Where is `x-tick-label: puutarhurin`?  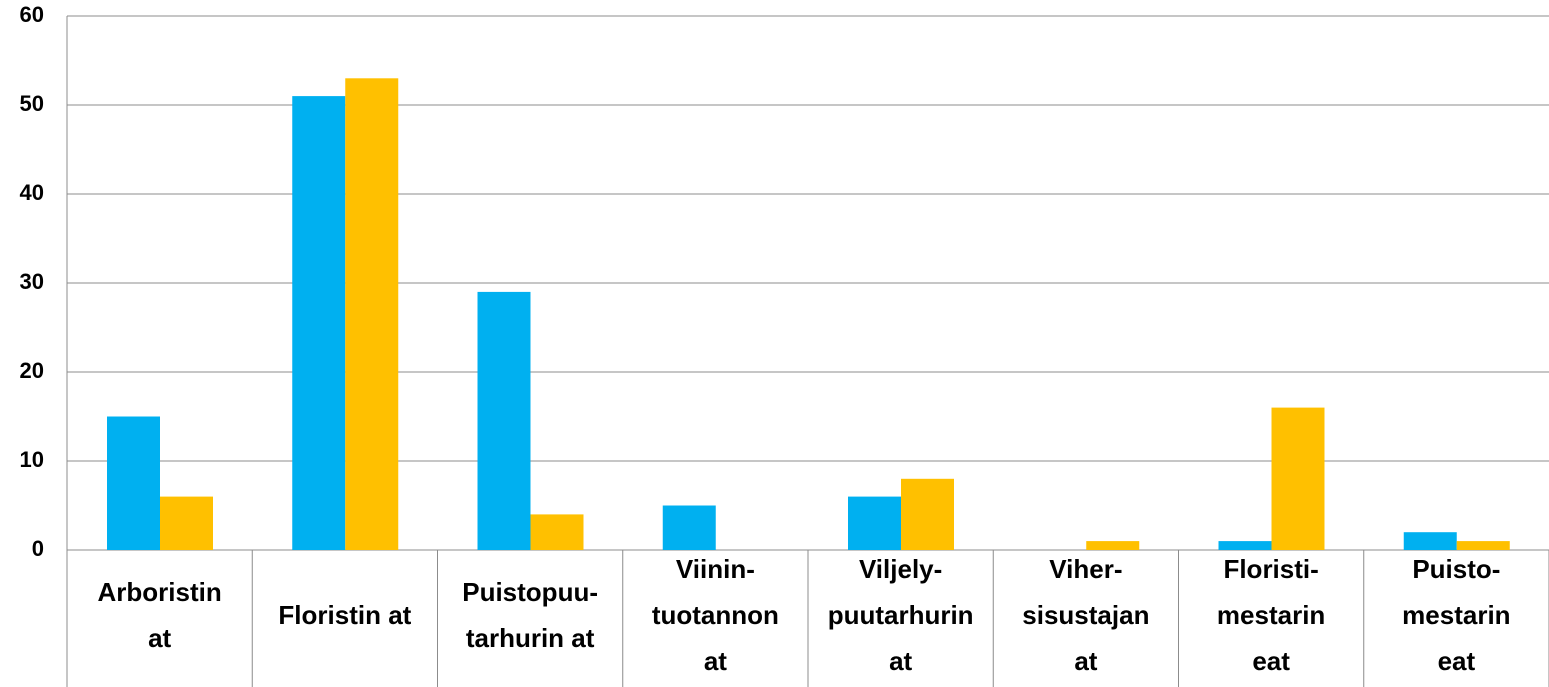
x-tick-label: puutarhurin is located at coordinates (901, 615).